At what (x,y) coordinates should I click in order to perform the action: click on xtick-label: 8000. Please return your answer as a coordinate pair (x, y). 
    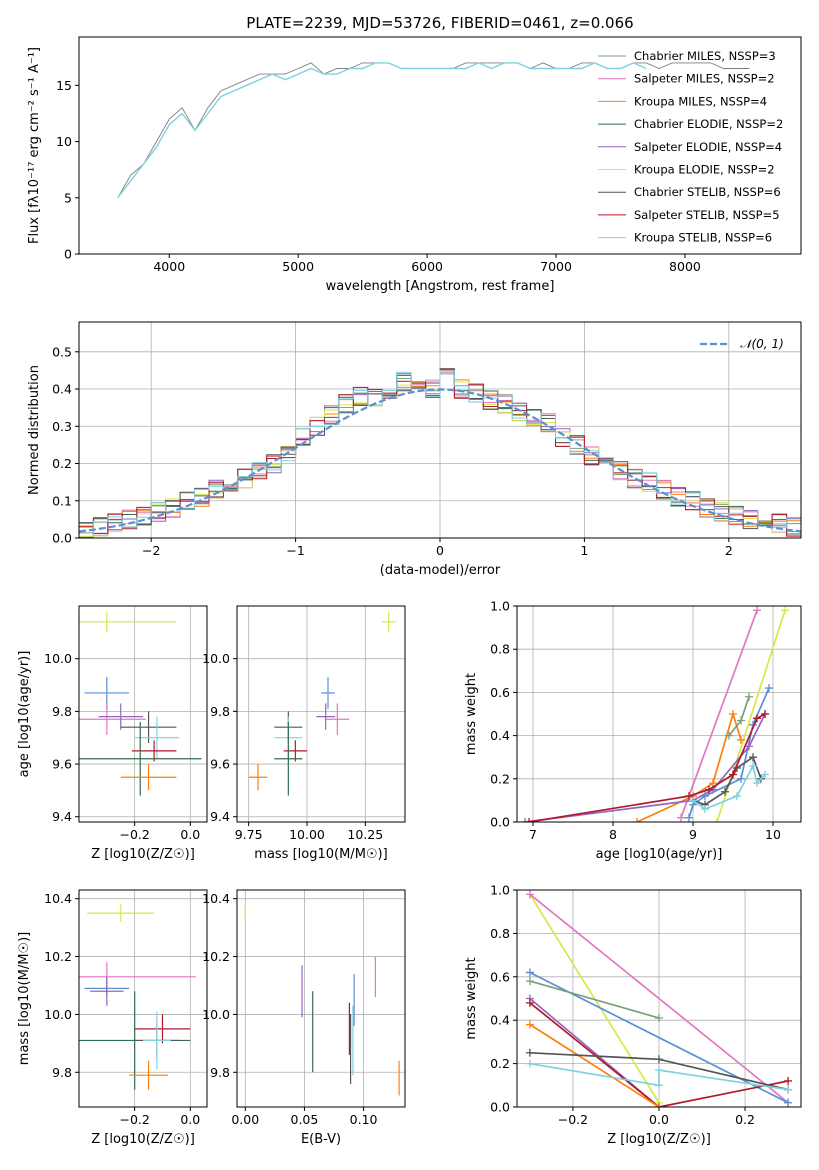
    Looking at the image, I should click on (685, 266).